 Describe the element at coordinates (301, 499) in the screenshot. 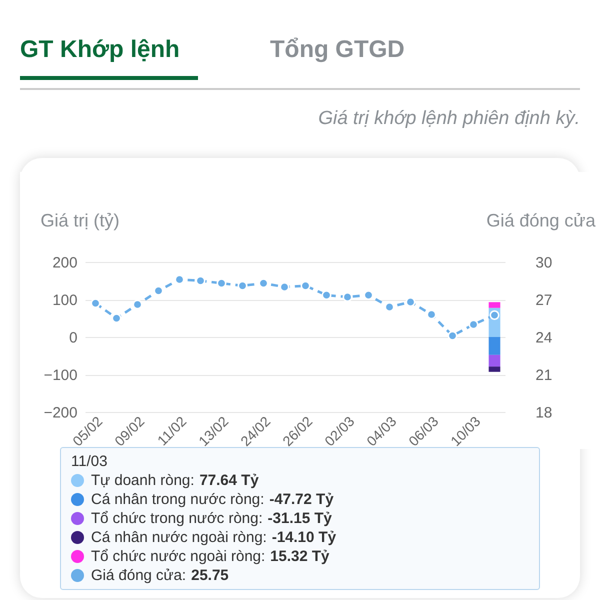

I see `text: -47.72 Tỷ` at that location.